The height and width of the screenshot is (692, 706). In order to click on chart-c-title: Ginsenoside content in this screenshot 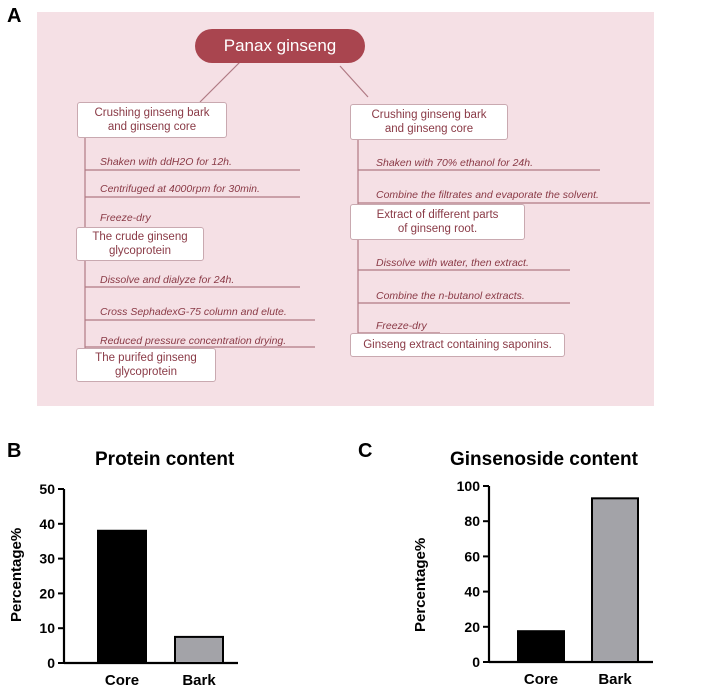, I will do `click(544, 459)`.